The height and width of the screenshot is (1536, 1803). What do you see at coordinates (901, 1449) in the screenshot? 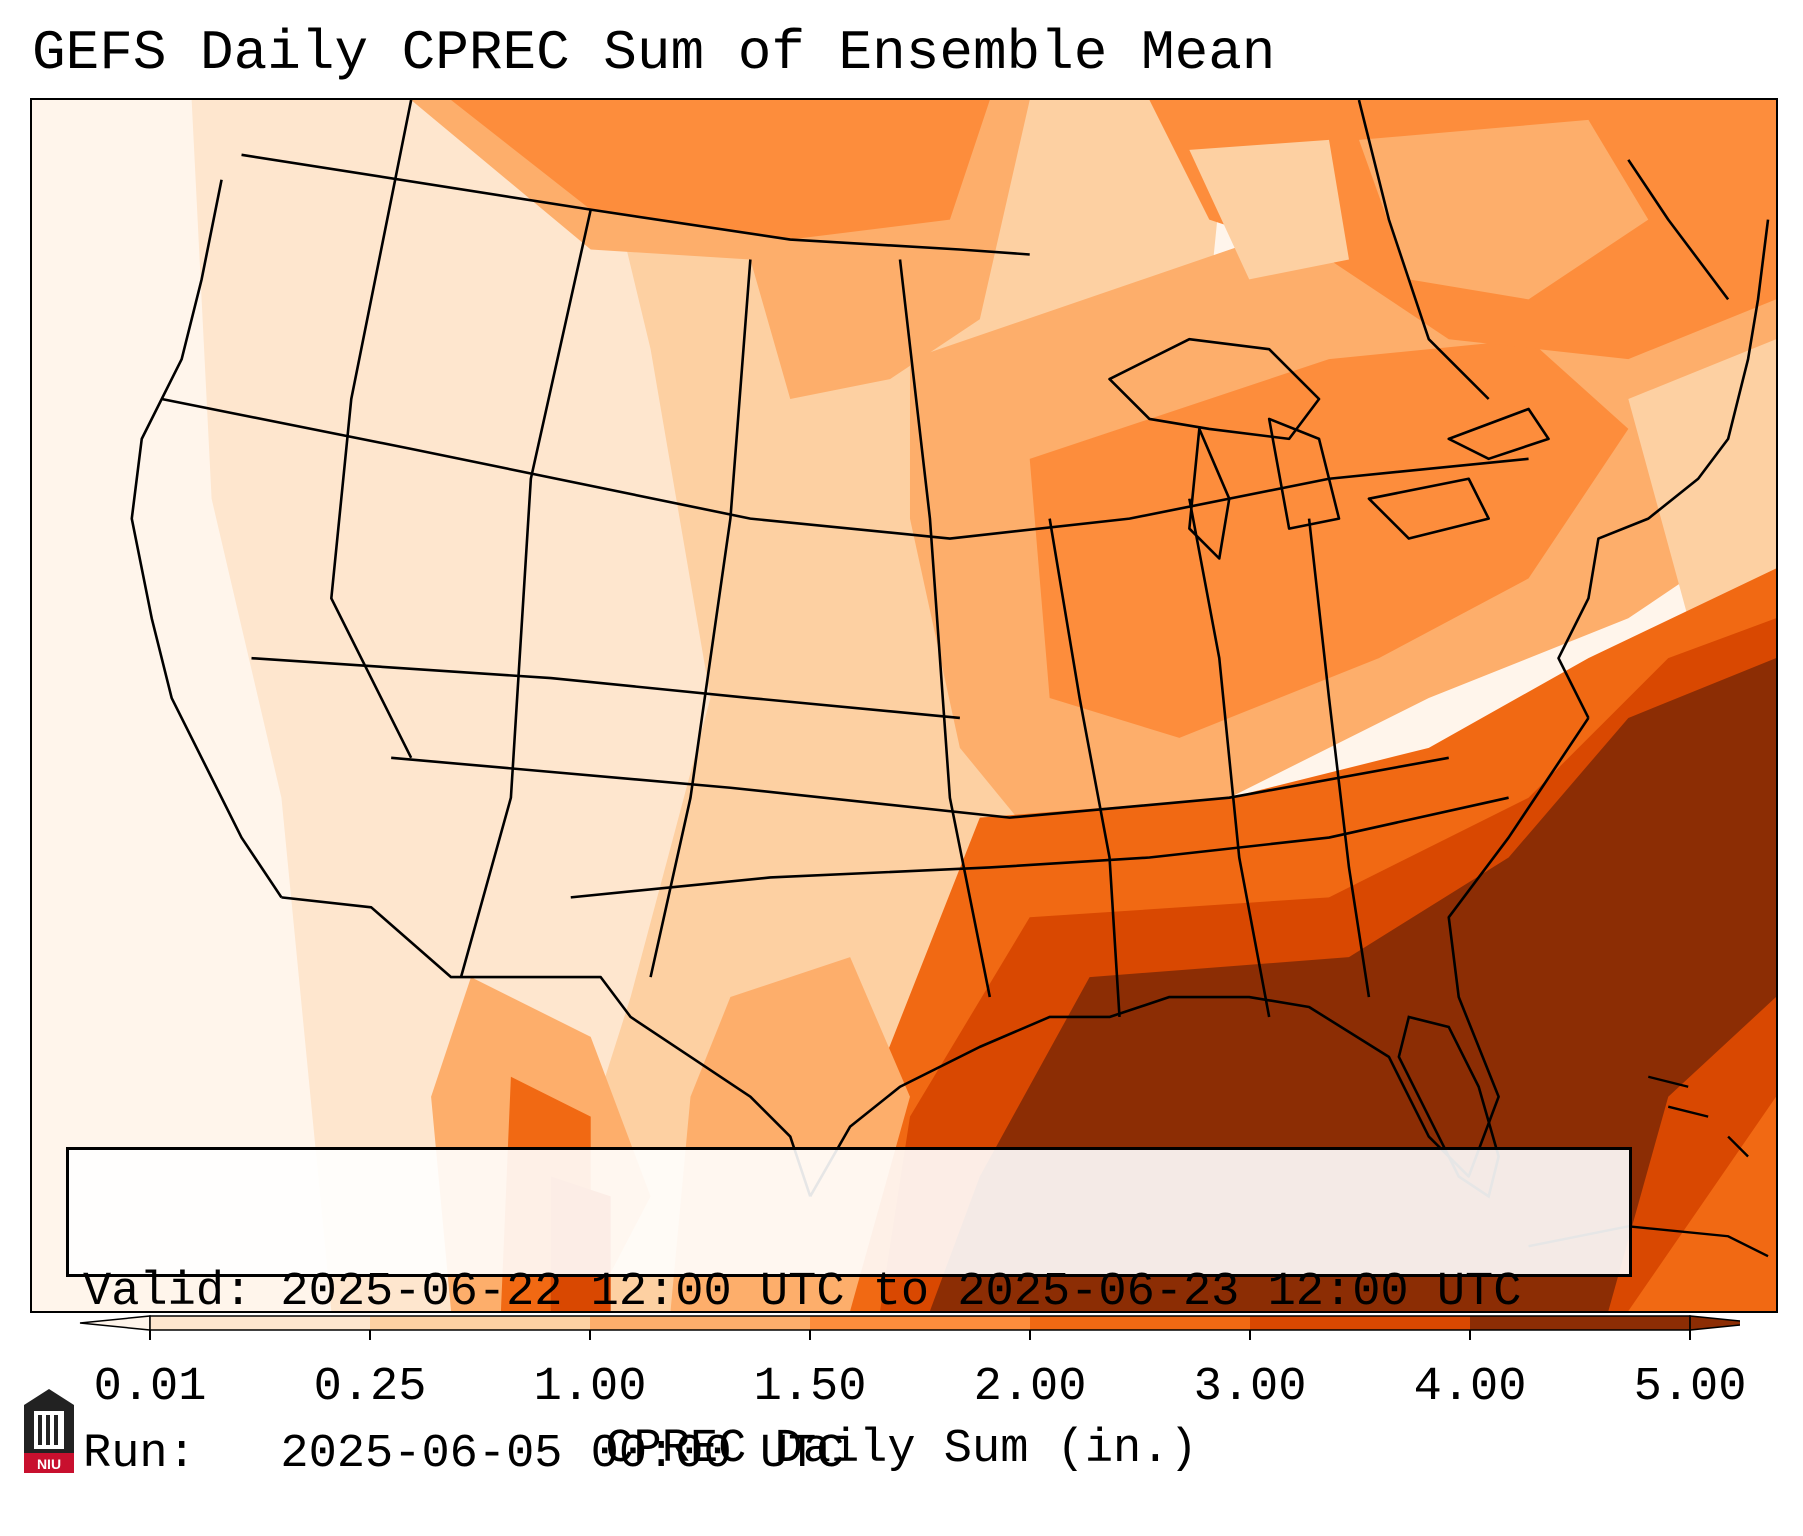
I see `colorbar-label: CPREC Daily Sum (in.)` at bounding box center [901, 1449].